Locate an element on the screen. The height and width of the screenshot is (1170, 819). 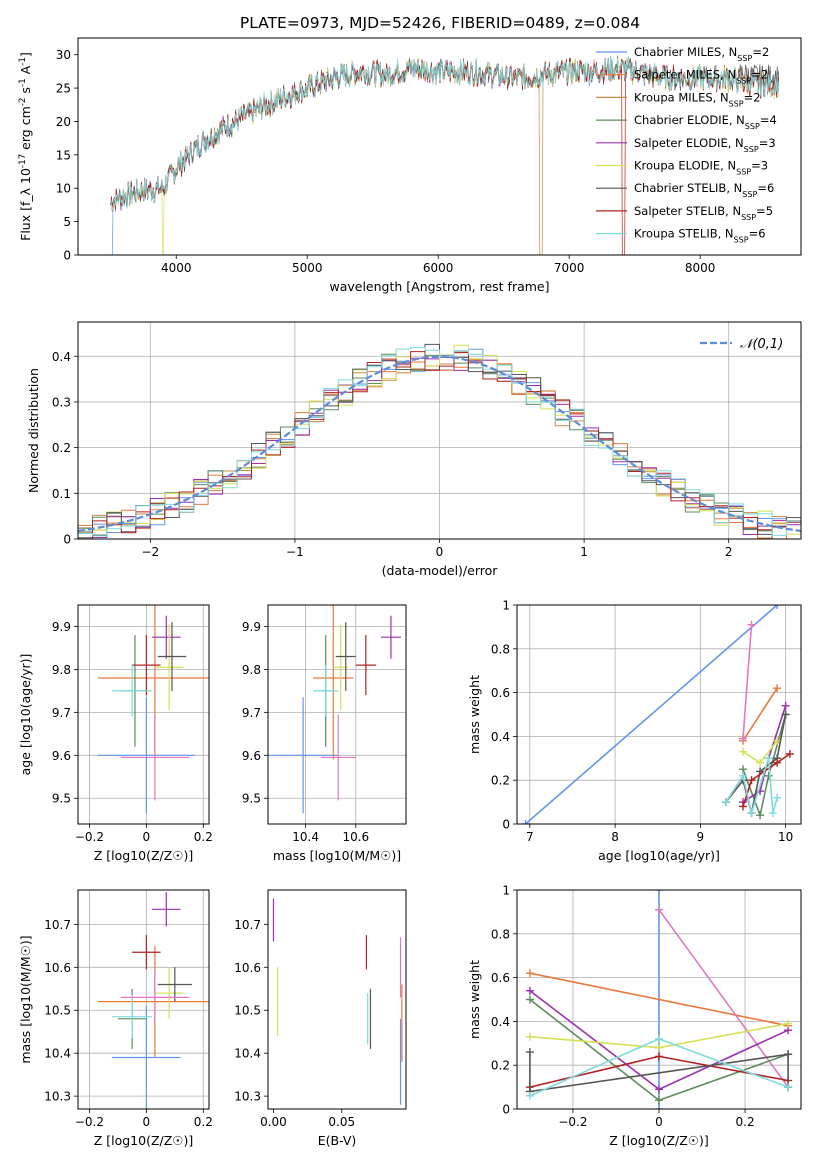
residuals-xtick-label: 0 is located at coordinates (440, 552).